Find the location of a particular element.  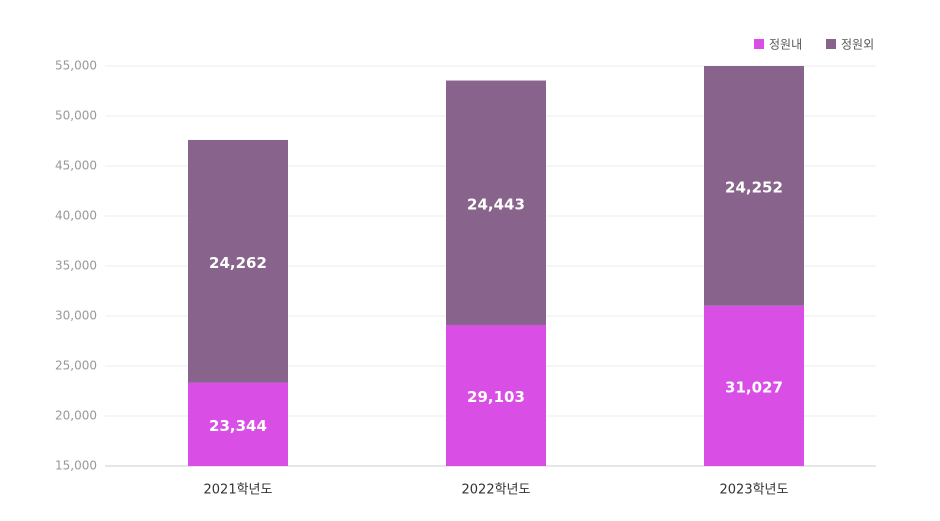

value-label: 24,443 is located at coordinates (496, 204).